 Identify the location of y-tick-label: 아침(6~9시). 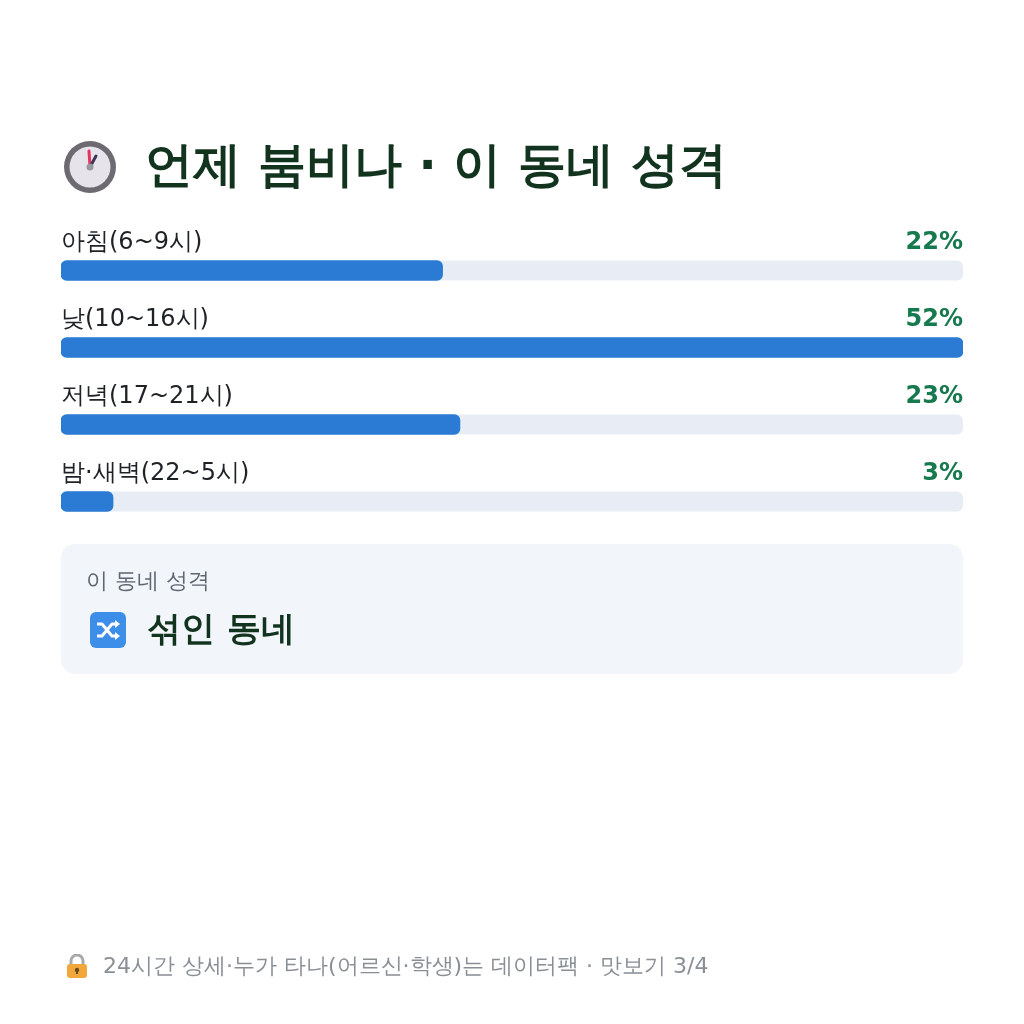
(132, 240).